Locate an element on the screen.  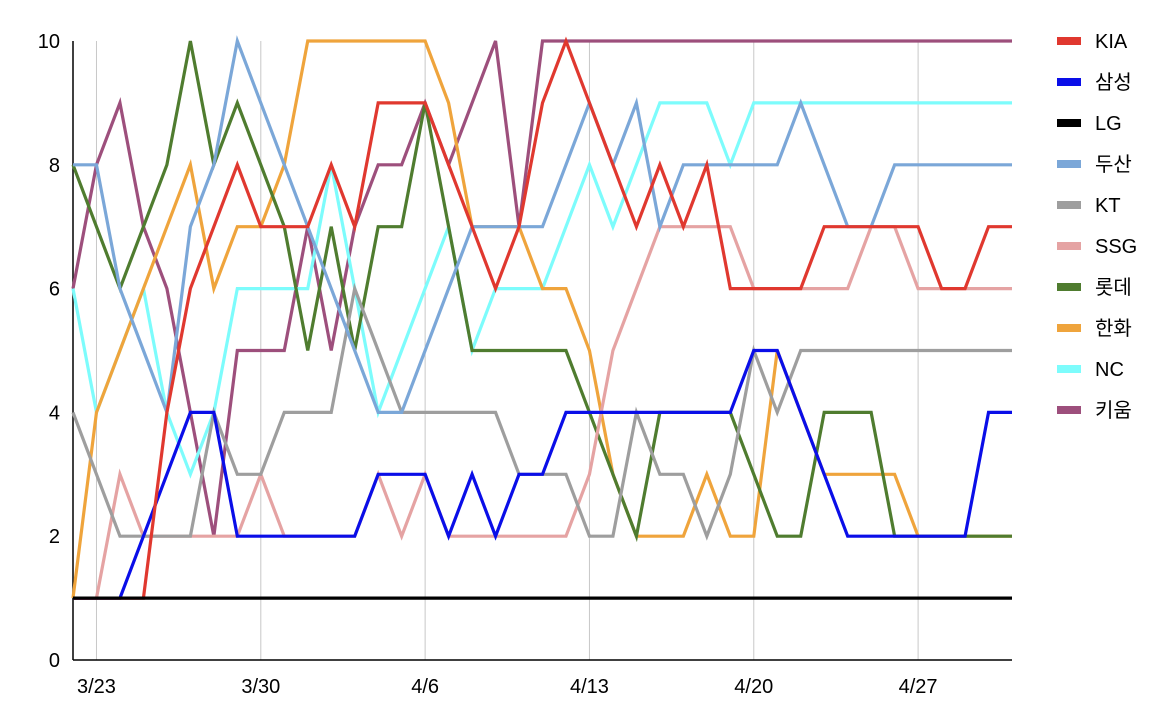
y-tick-label: 2 is located at coordinates (54, 537).